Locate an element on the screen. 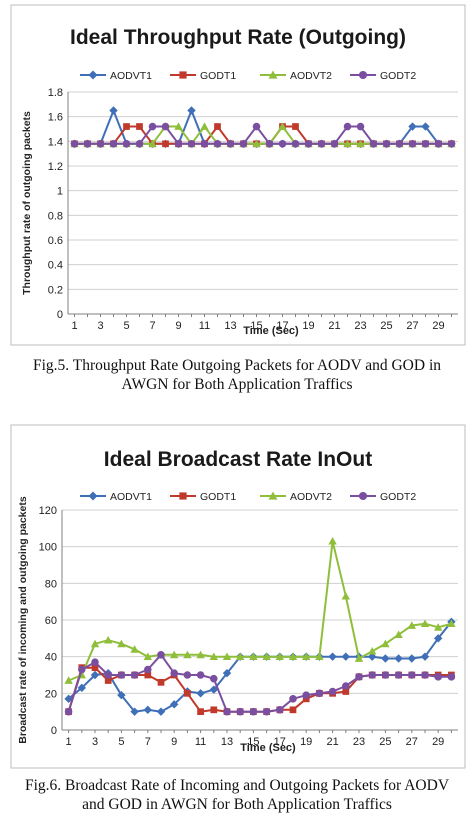 The width and height of the screenshot is (474, 817). legend-label: GODT2 is located at coordinates (398, 76).